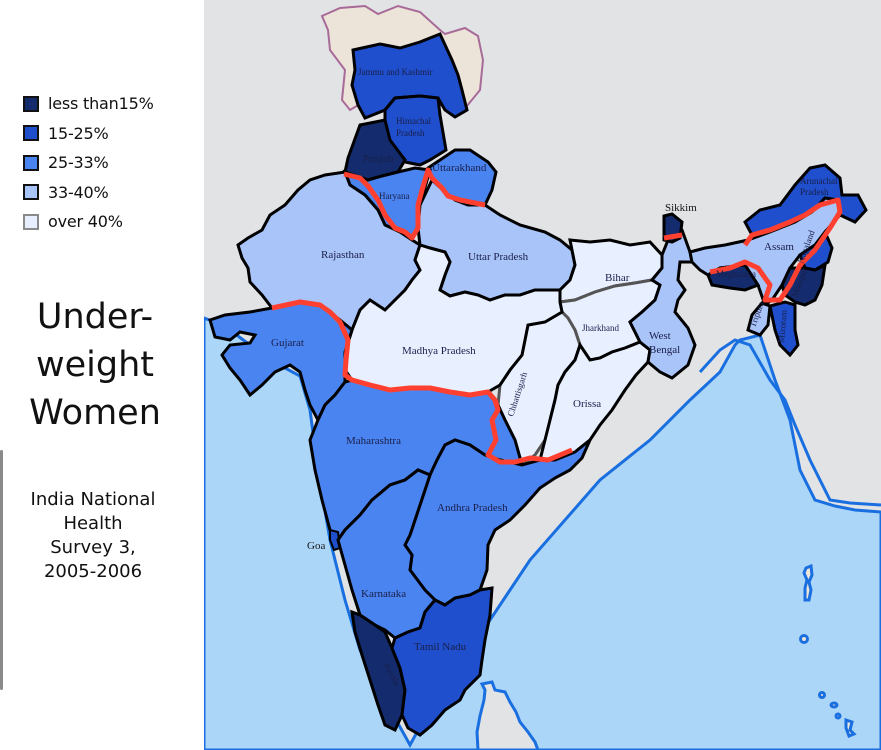  Describe the element at coordinates (660, 336) in the screenshot. I see `label-west-bengal-1: West` at that location.